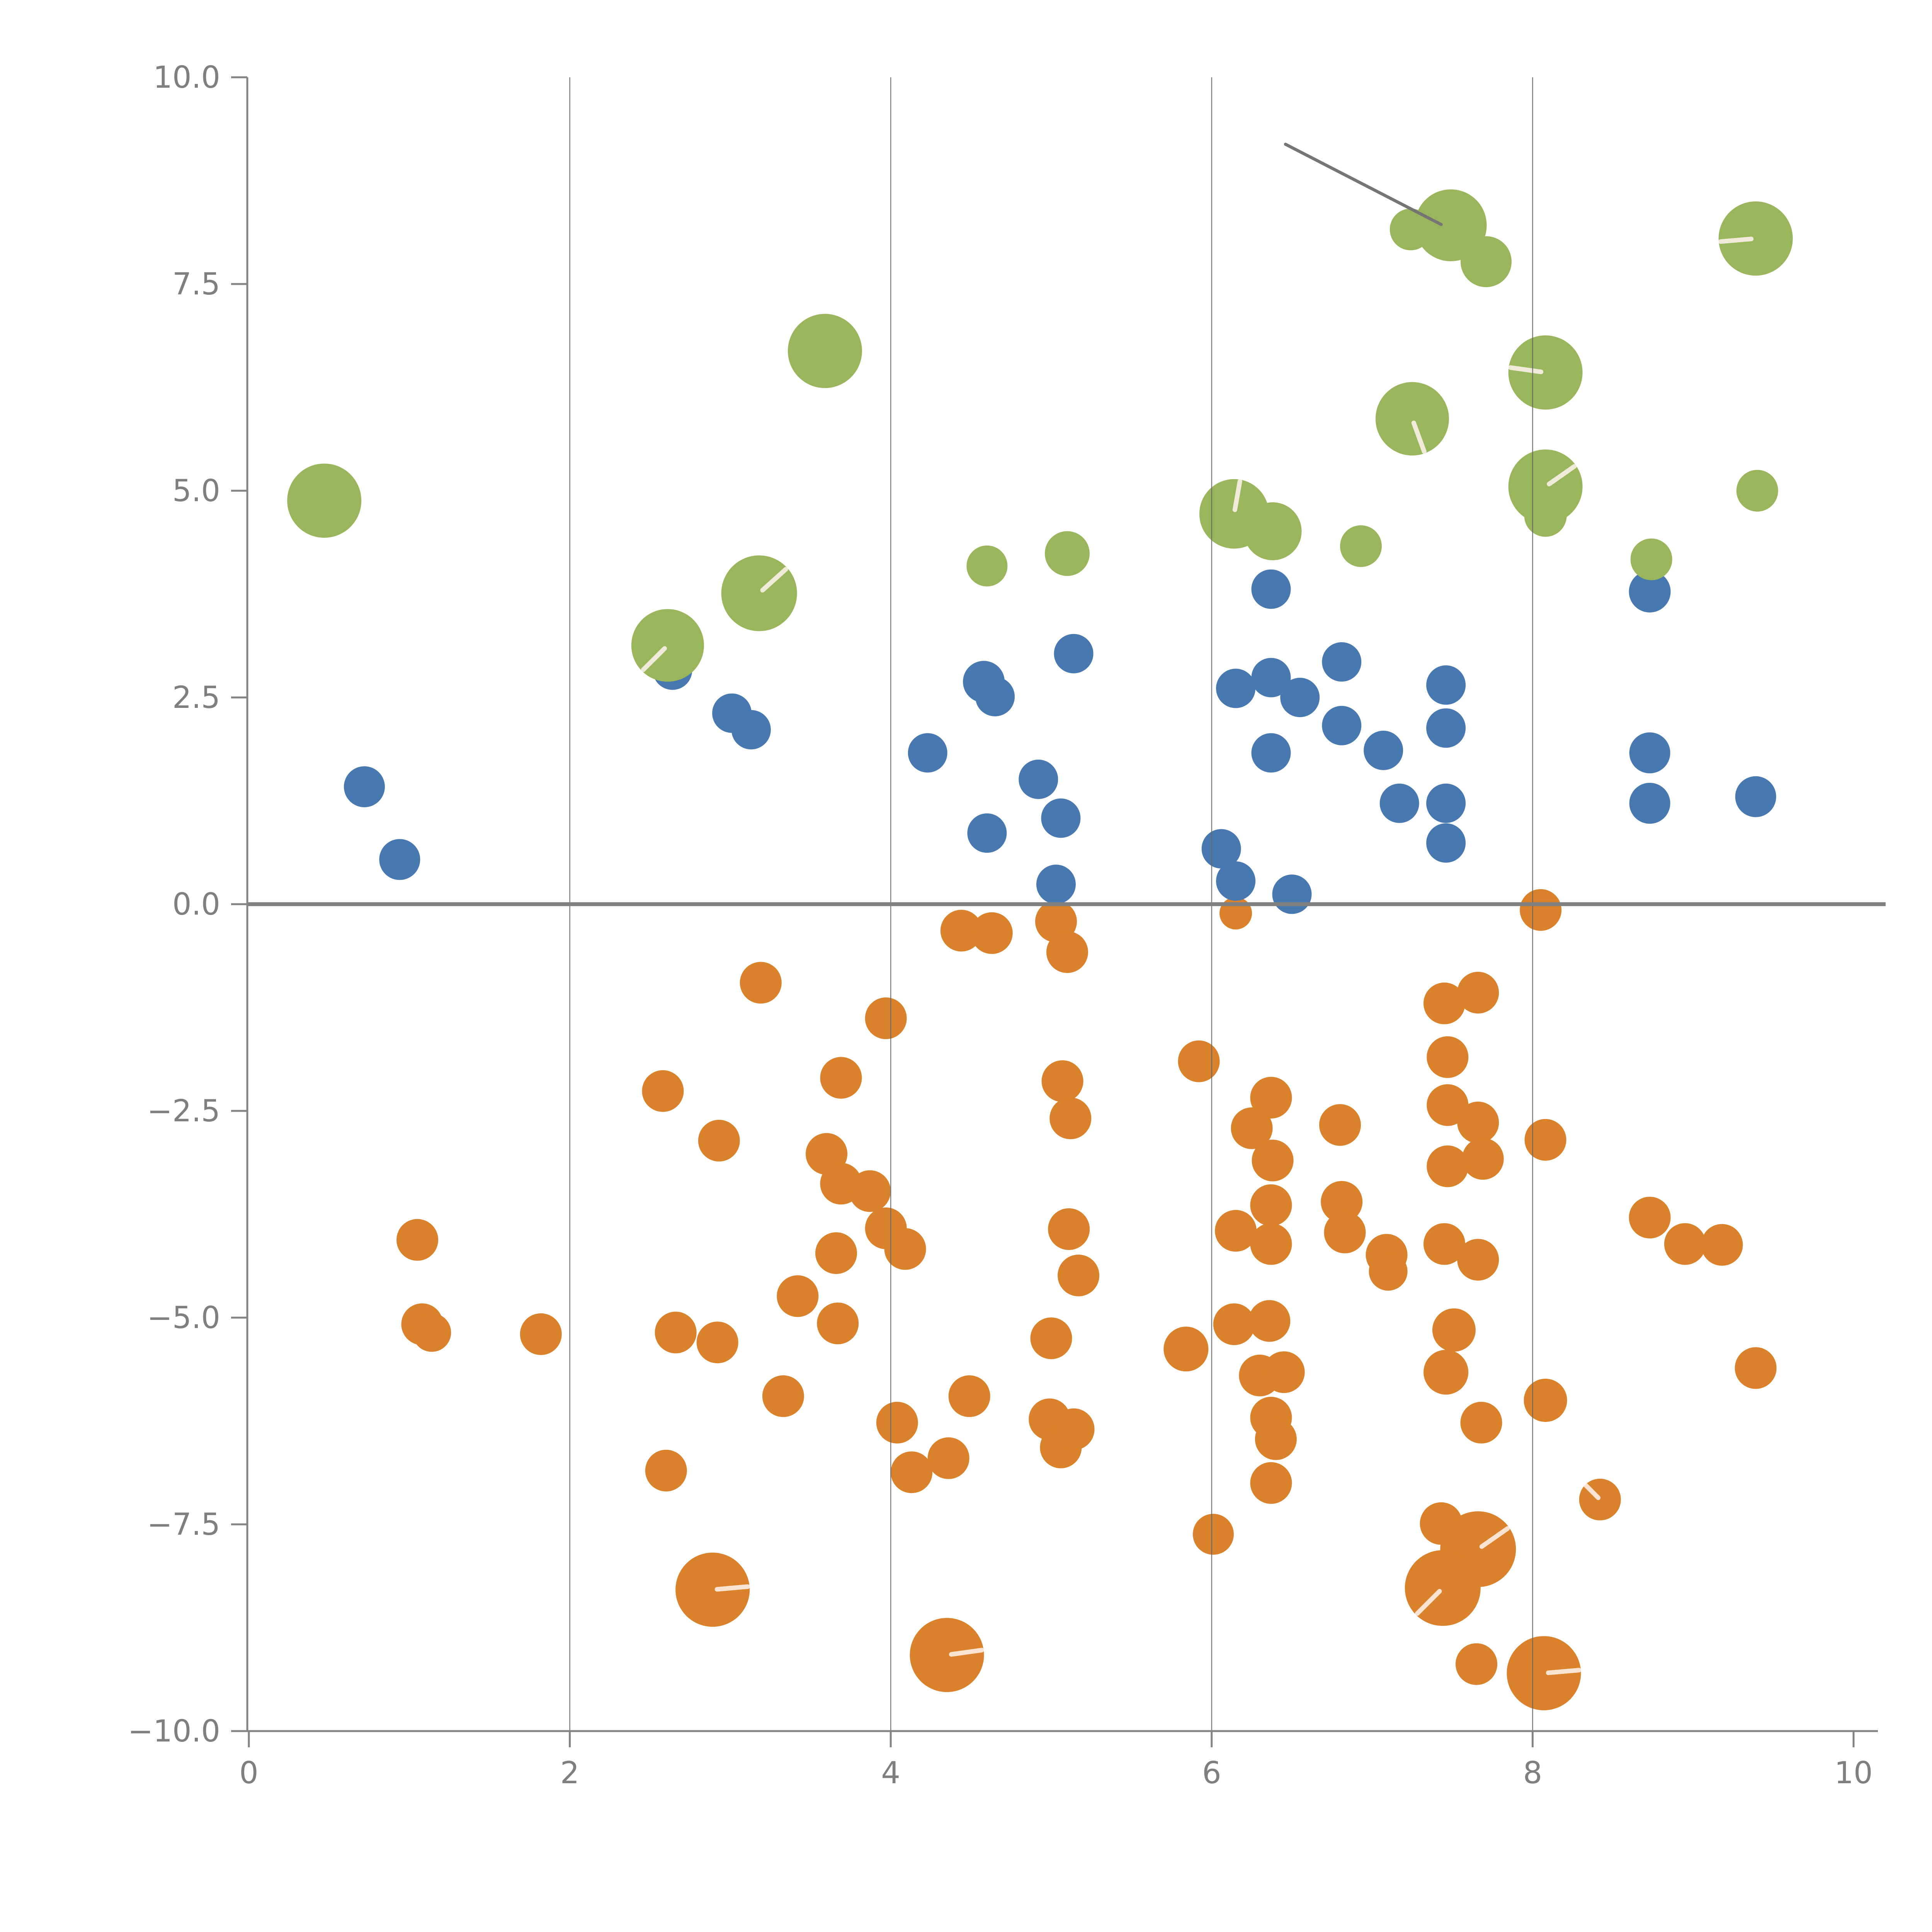 Image resolution: width=1932 pixels, height=1932 pixels. Describe the element at coordinates (184, 1525) in the screenshot. I see `y-tick-label: −7.5` at that location.